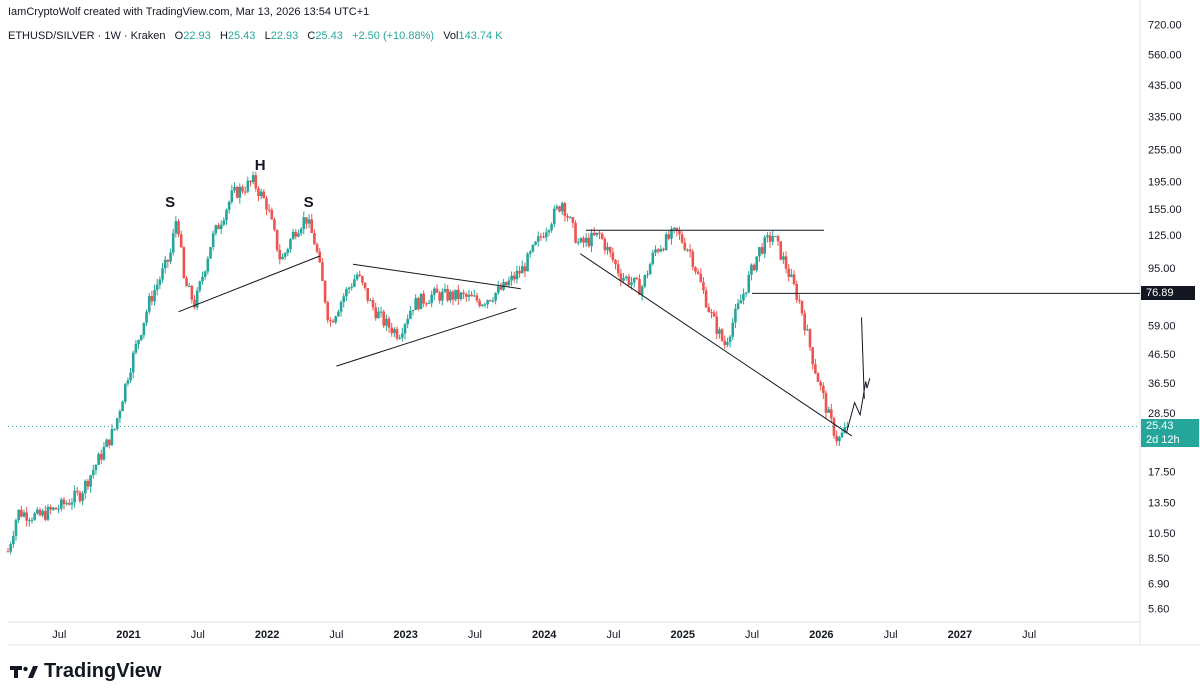 Image resolution: width=1200 pixels, height=697 pixels. I want to click on tradingview-logo: TradingView, so click(85, 671).